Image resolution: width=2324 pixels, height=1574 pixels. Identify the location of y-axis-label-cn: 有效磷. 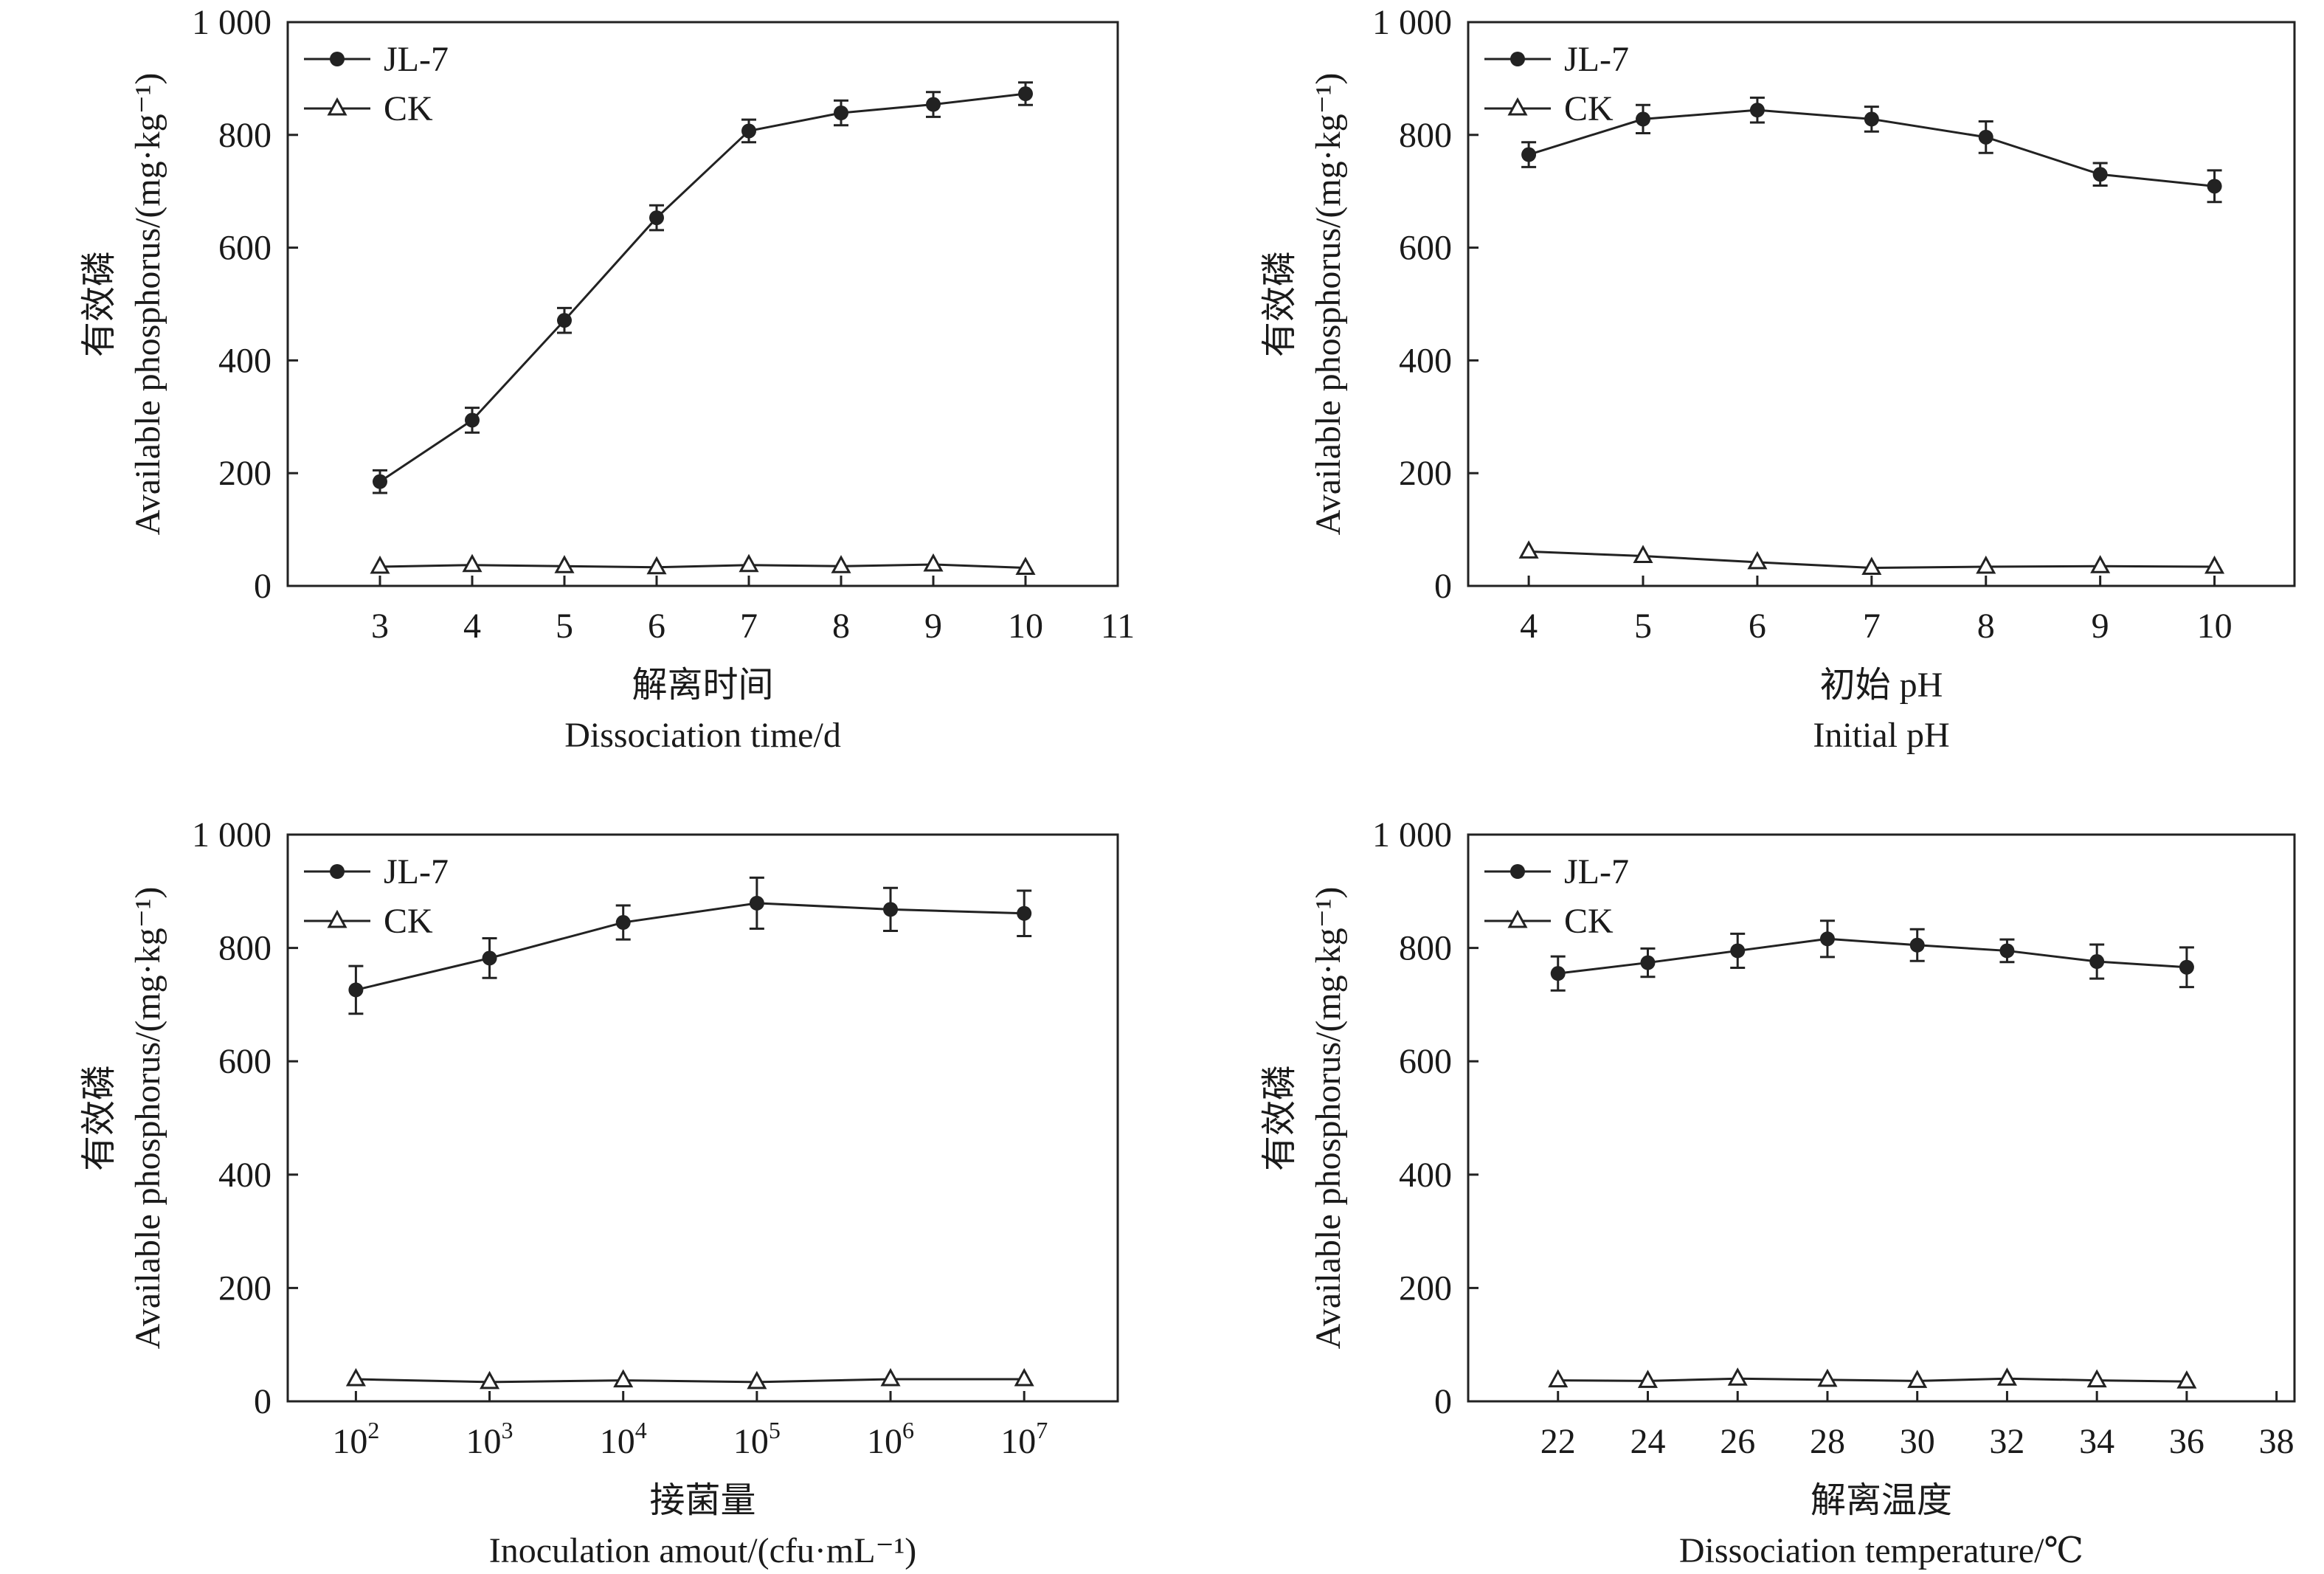
(1279, 1118).